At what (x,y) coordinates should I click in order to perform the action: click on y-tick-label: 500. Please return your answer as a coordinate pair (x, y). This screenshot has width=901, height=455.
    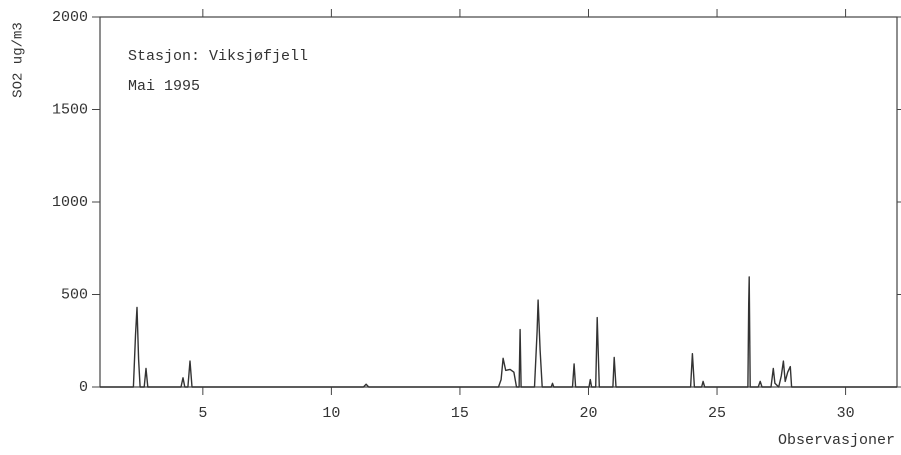
    Looking at the image, I should click on (74, 294).